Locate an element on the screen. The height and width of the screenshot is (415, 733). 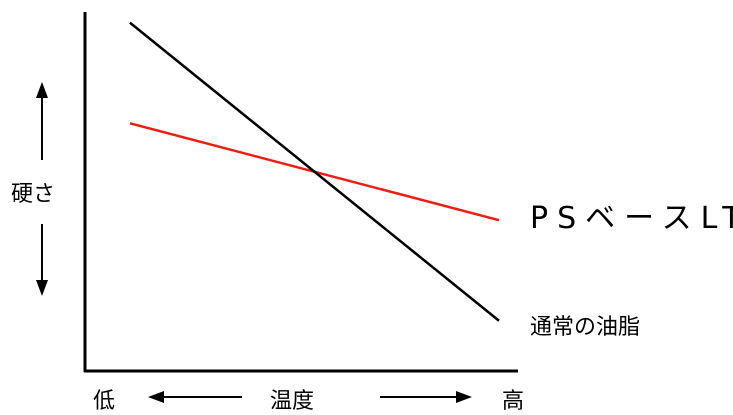
arrow-right-icon is located at coordinates (464, 397).